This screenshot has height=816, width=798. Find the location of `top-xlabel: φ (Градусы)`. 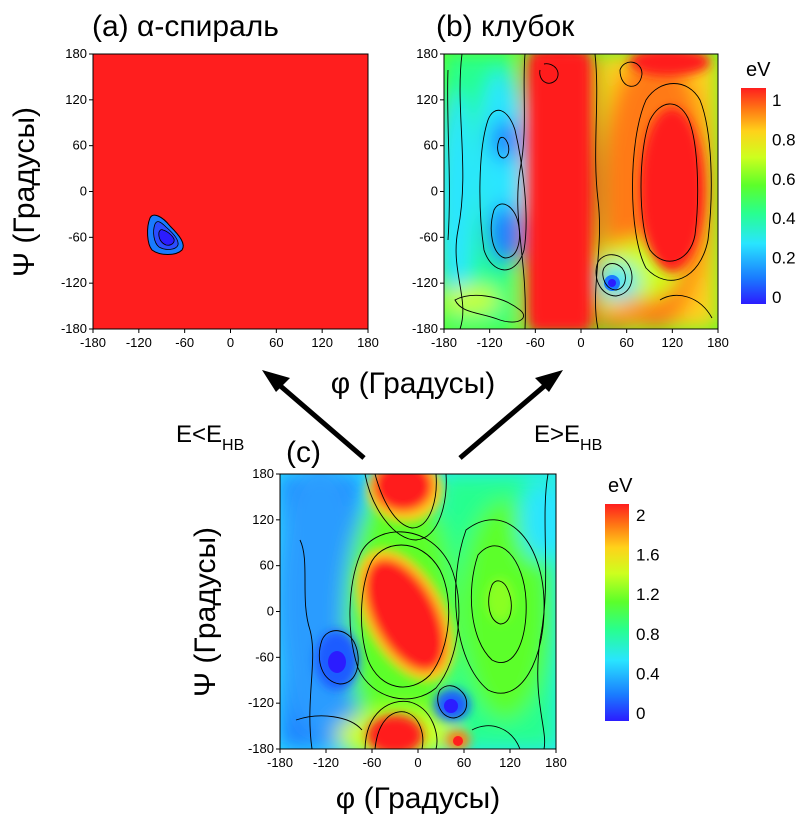

top-xlabel: φ (Градусы) is located at coordinates (413, 383).